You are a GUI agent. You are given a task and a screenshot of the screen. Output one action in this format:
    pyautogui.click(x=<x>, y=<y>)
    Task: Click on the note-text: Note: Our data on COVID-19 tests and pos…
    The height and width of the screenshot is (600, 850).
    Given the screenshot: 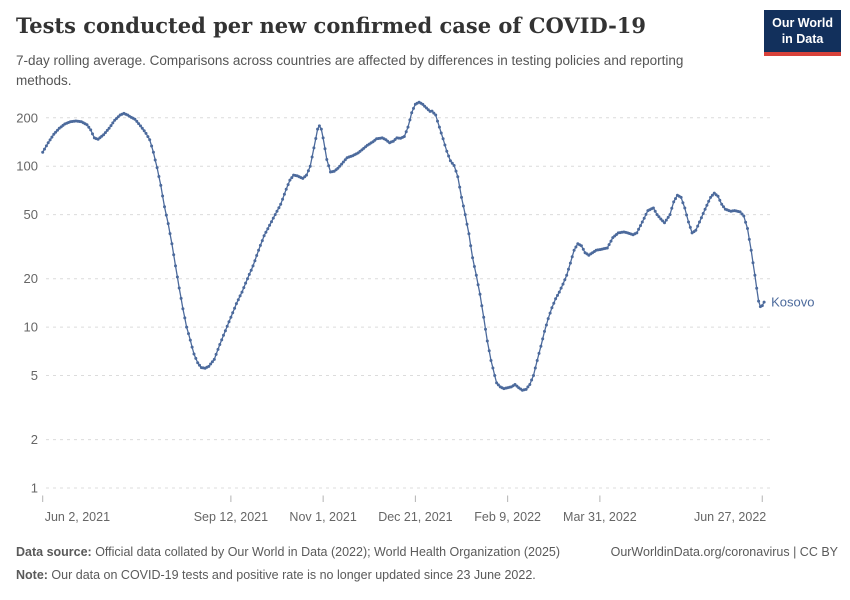 What is the action you would take?
    pyautogui.click(x=276, y=574)
    